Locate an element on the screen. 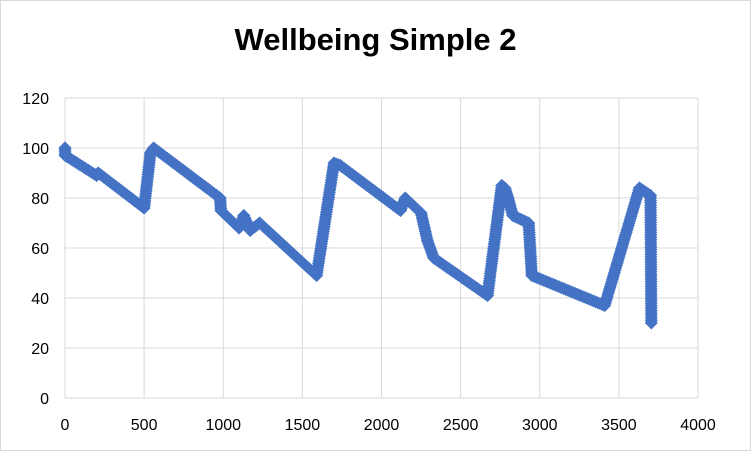 The image size is (751, 451). y-tick-label: 20 is located at coordinates (40, 349).